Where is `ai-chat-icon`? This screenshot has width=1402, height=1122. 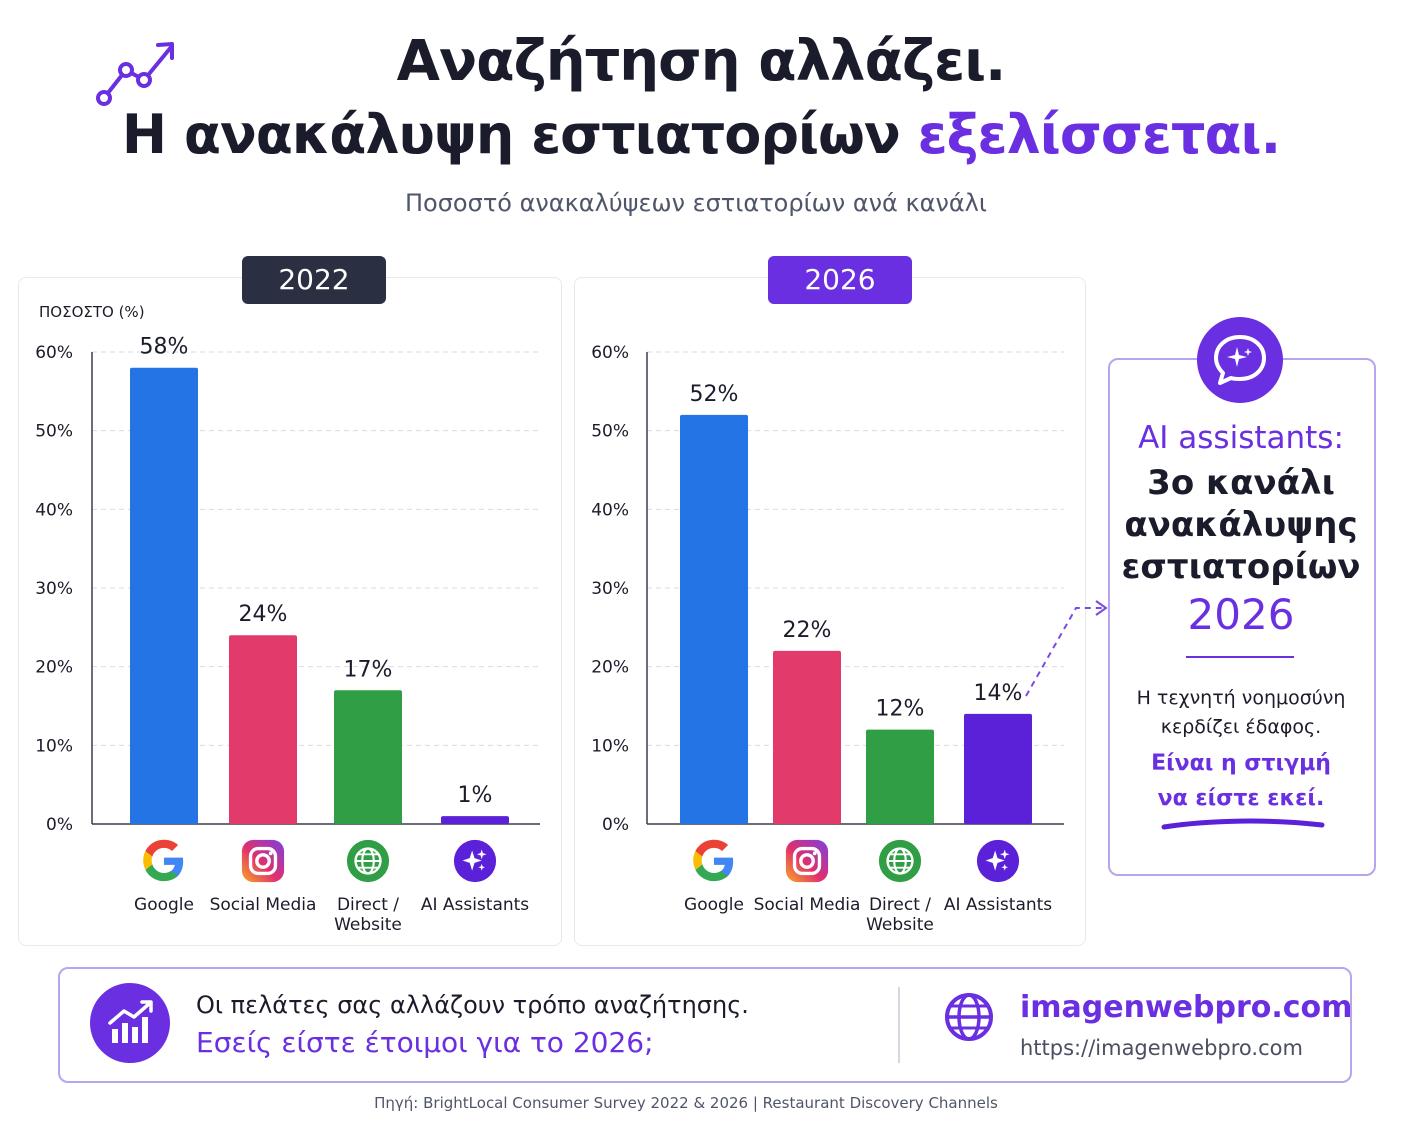
ai-chat-icon is located at coordinates (1240, 360).